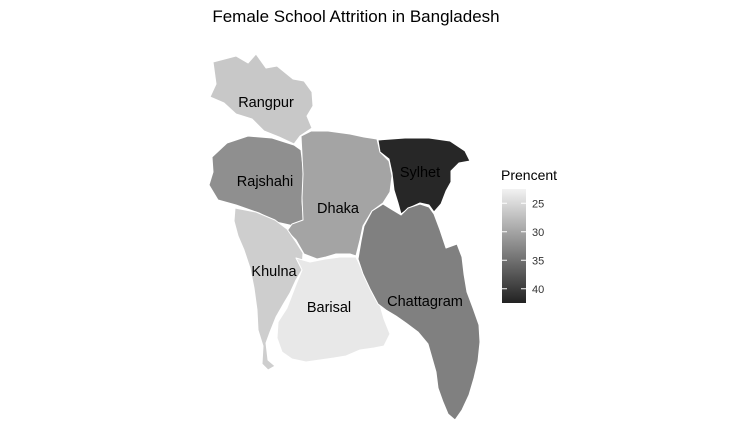  What do you see at coordinates (538, 290) in the screenshot?
I see `legend-tick-label: 40` at bounding box center [538, 290].